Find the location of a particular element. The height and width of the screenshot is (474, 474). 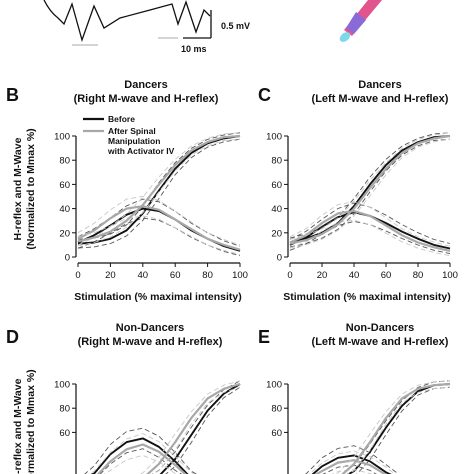

panel-c-ytick-label: 80 is located at coordinates (276, 161).